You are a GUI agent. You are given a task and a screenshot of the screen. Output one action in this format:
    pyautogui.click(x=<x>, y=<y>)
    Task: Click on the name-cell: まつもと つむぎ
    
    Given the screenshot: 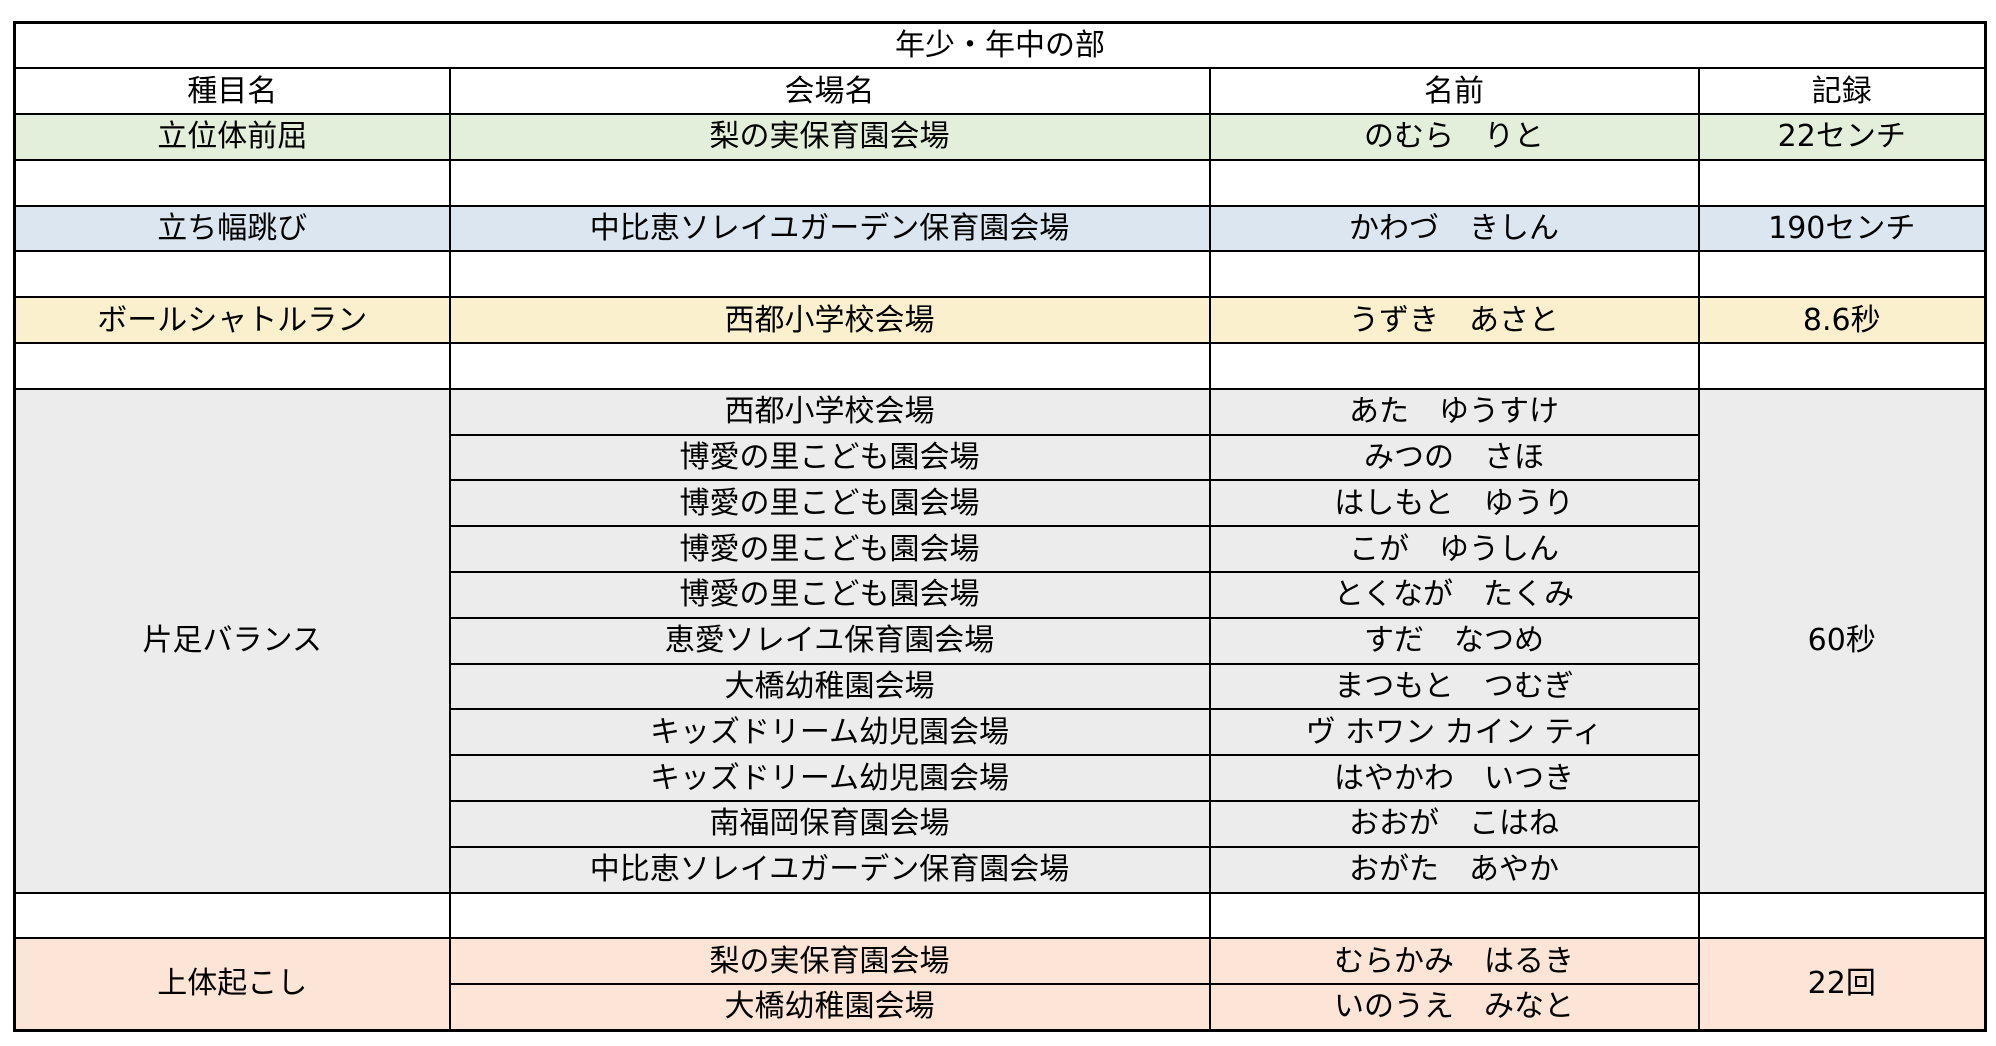 What is the action you would take?
    pyautogui.click(x=1454, y=686)
    